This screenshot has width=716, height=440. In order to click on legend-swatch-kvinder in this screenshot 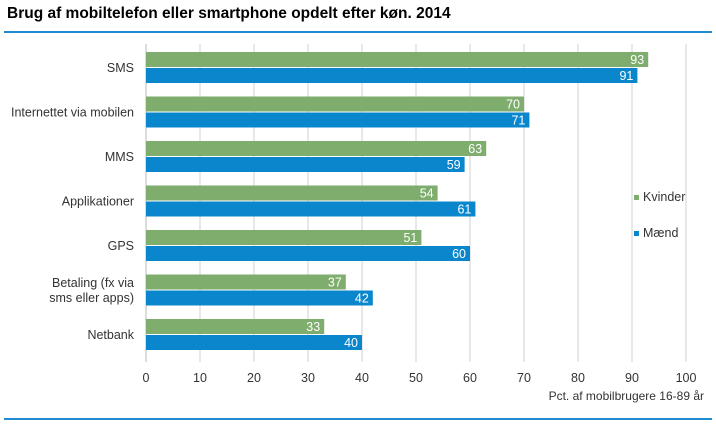, I will do `click(636, 197)`.